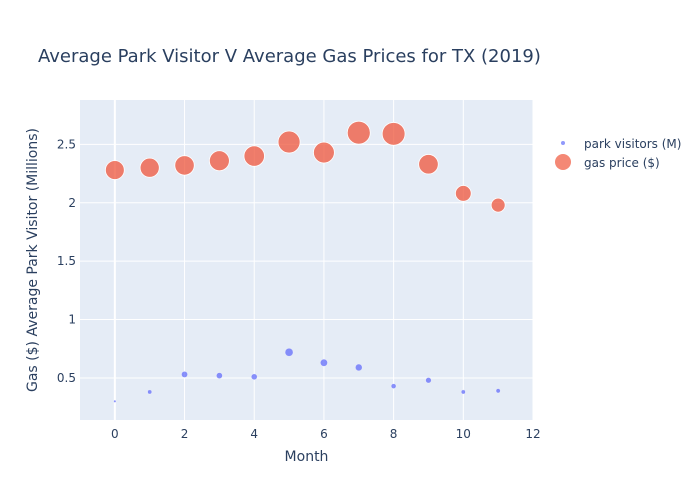 The image size is (700, 504). I want to click on y-tick-label: 2.5, so click(66, 144).